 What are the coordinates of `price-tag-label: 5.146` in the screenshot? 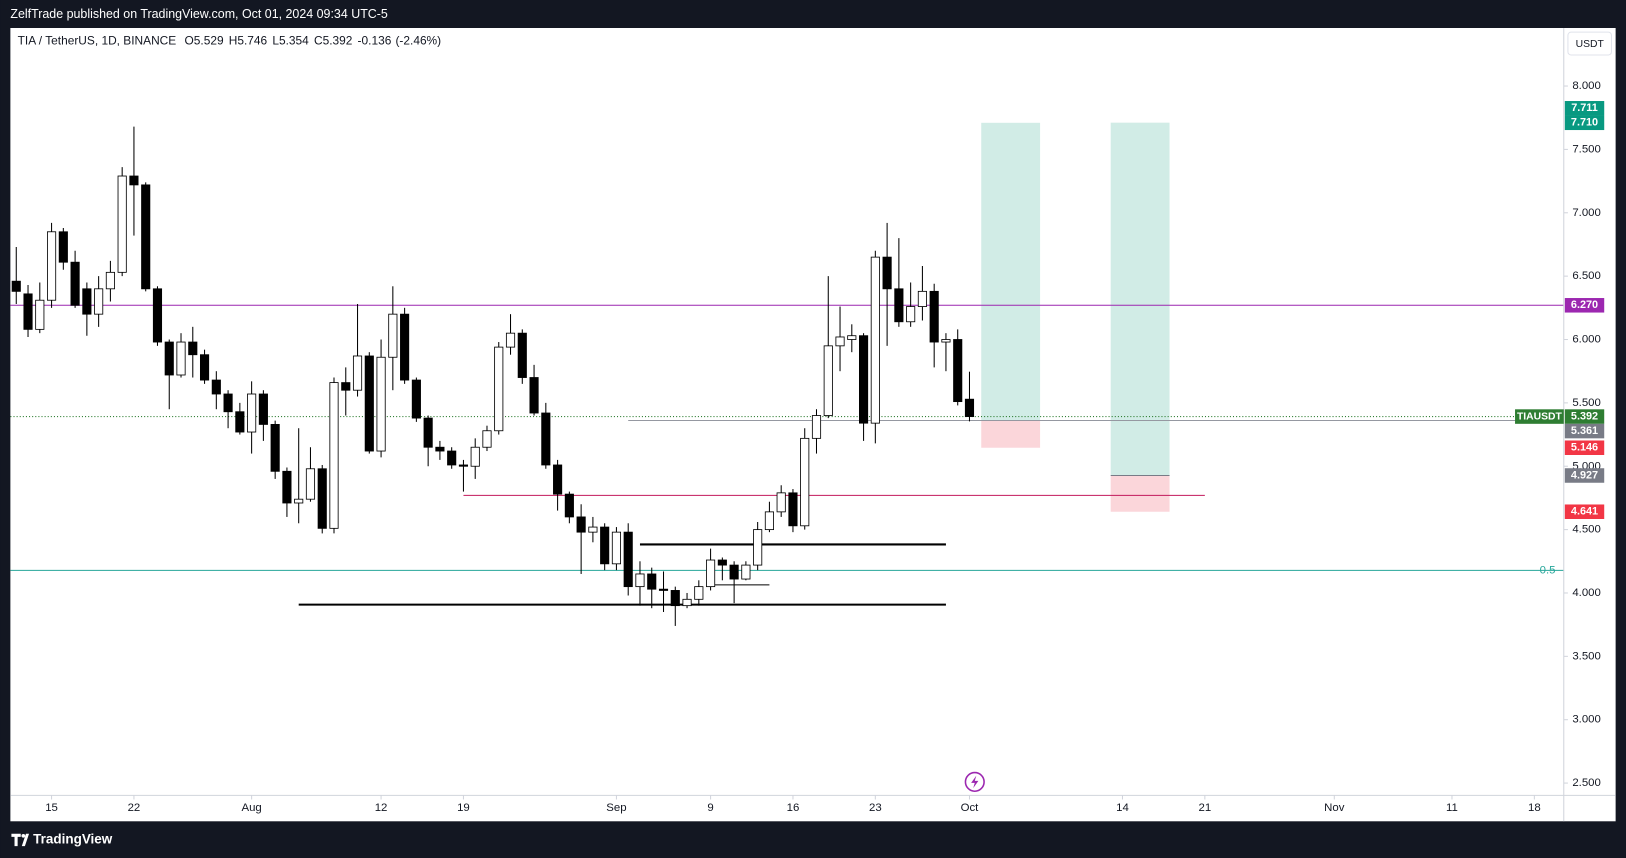 It's located at (1584, 448).